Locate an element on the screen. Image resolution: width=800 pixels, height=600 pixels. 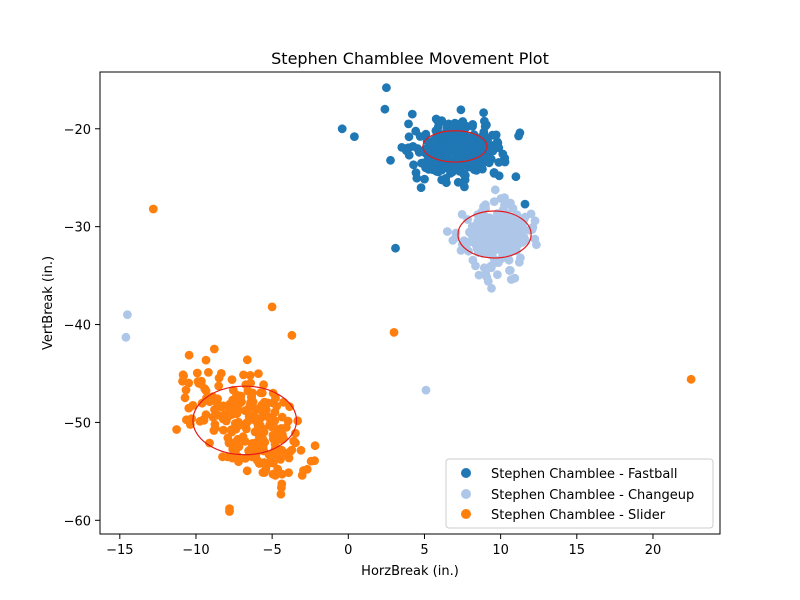
x-tick-label: 15 is located at coordinates (577, 550).